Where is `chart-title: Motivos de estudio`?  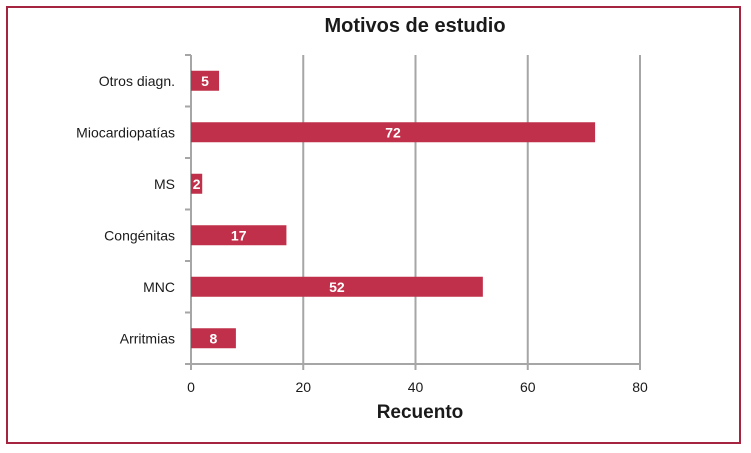 chart-title: Motivos de estudio is located at coordinates (414, 26).